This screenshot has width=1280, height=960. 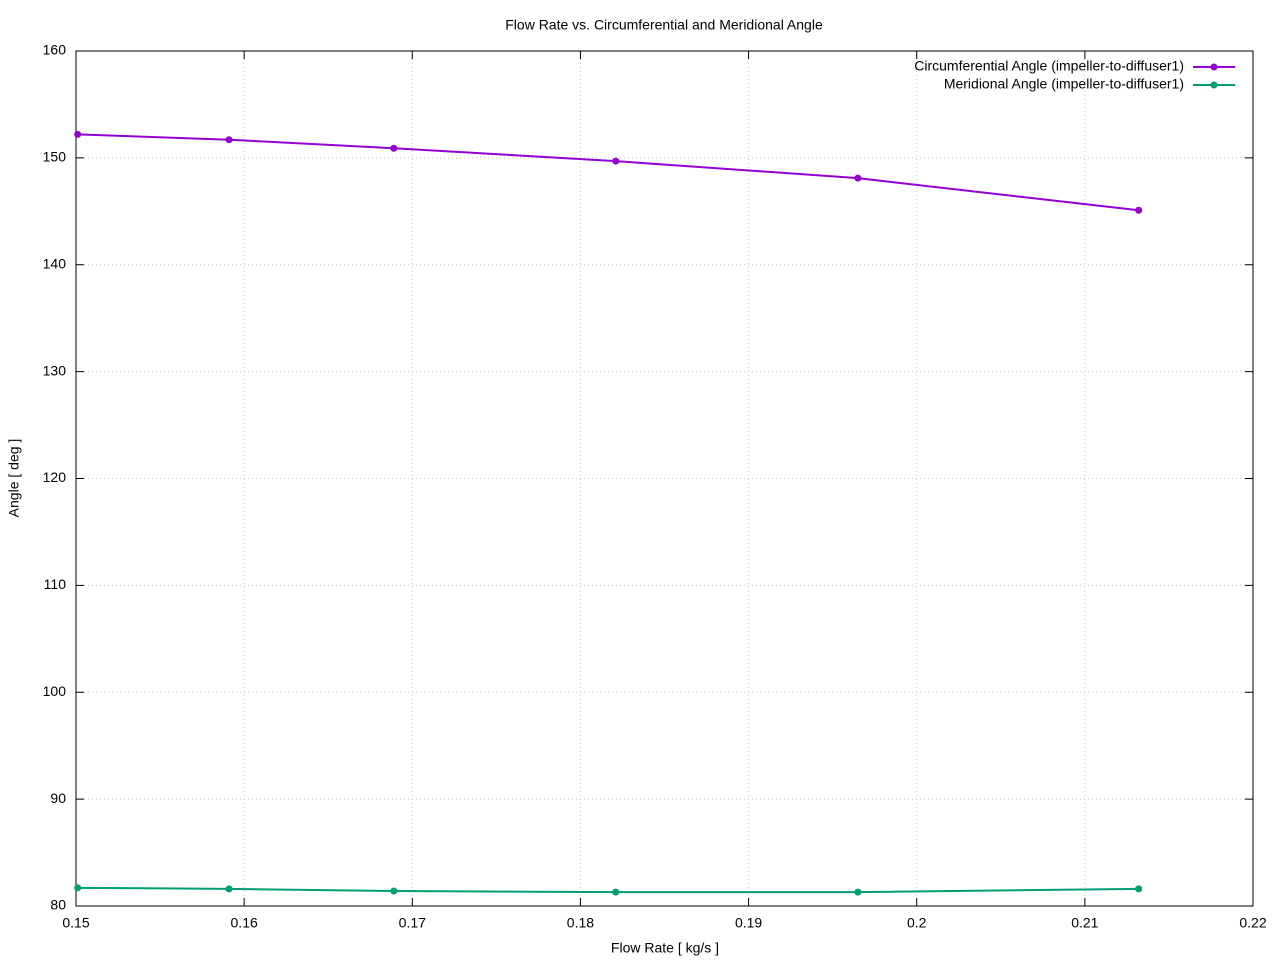 What do you see at coordinates (1084, 923) in the screenshot?
I see `x-tick-label: 0.21` at bounding box center [1084, 923].